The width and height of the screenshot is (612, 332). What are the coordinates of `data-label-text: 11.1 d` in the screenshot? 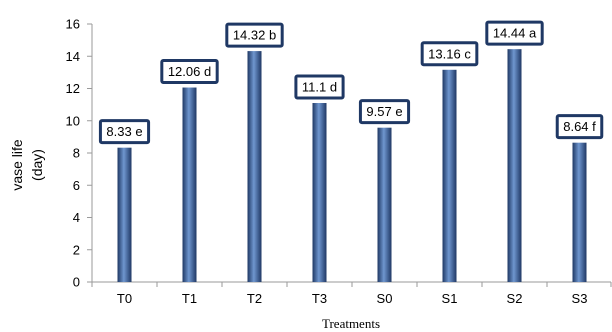 It's located at (319, 87).